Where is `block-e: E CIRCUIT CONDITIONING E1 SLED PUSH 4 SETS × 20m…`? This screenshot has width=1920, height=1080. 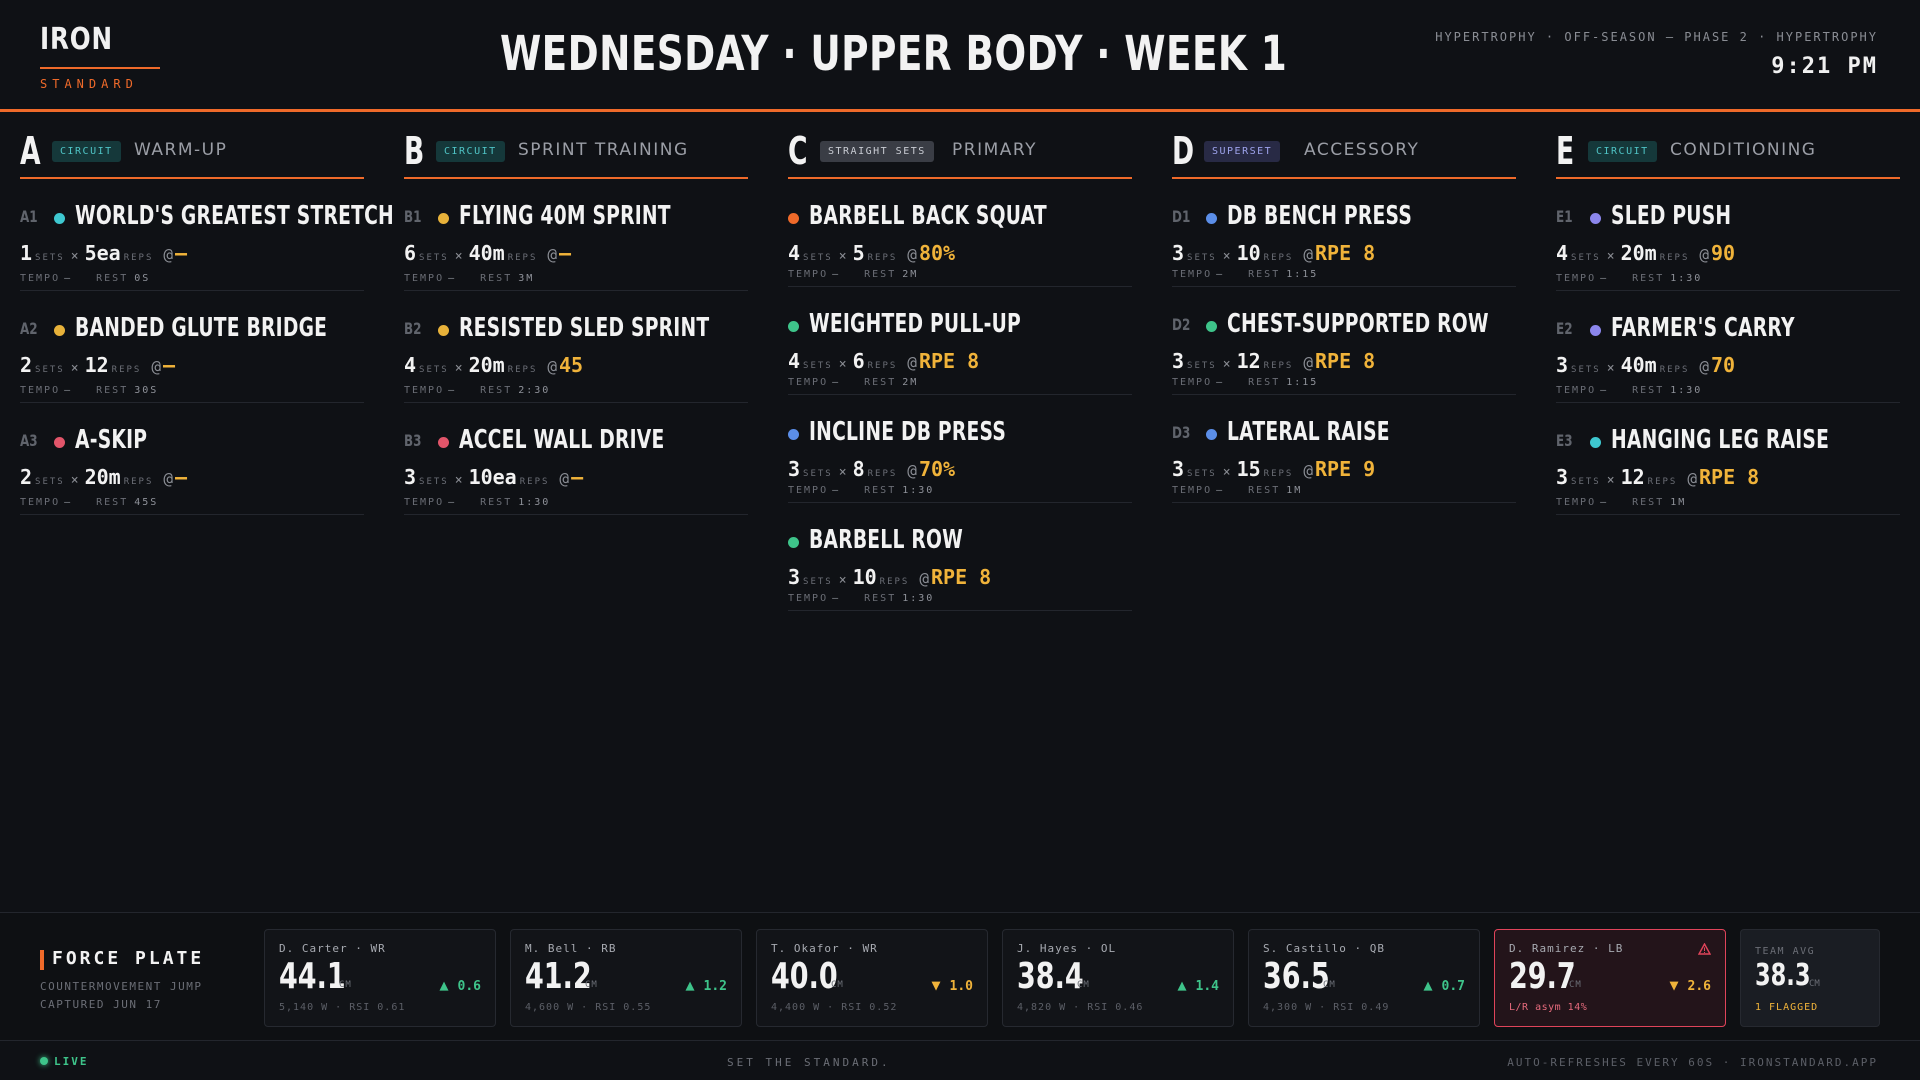
block-e: E CIRCUIT CONDITIONING E1 SLED PUSH 4 SETS × 20m… is located at coordinates (1728, 320).